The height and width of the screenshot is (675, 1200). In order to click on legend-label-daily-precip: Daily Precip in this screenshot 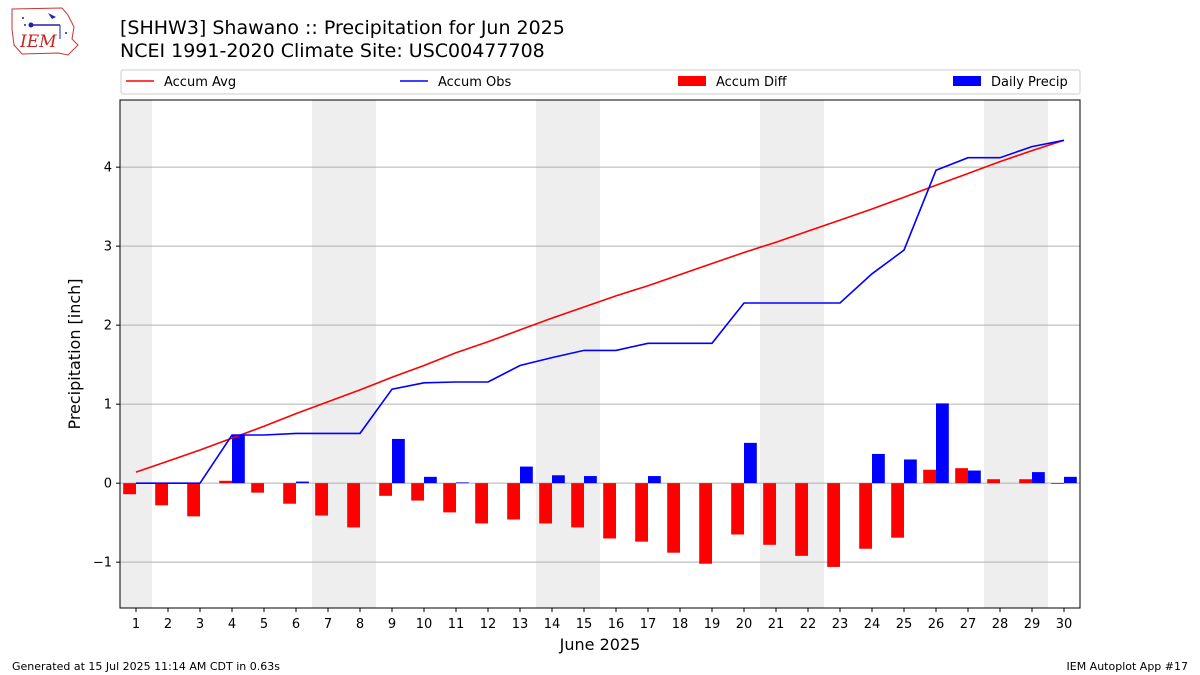, I will do `click(1029, 82)`.